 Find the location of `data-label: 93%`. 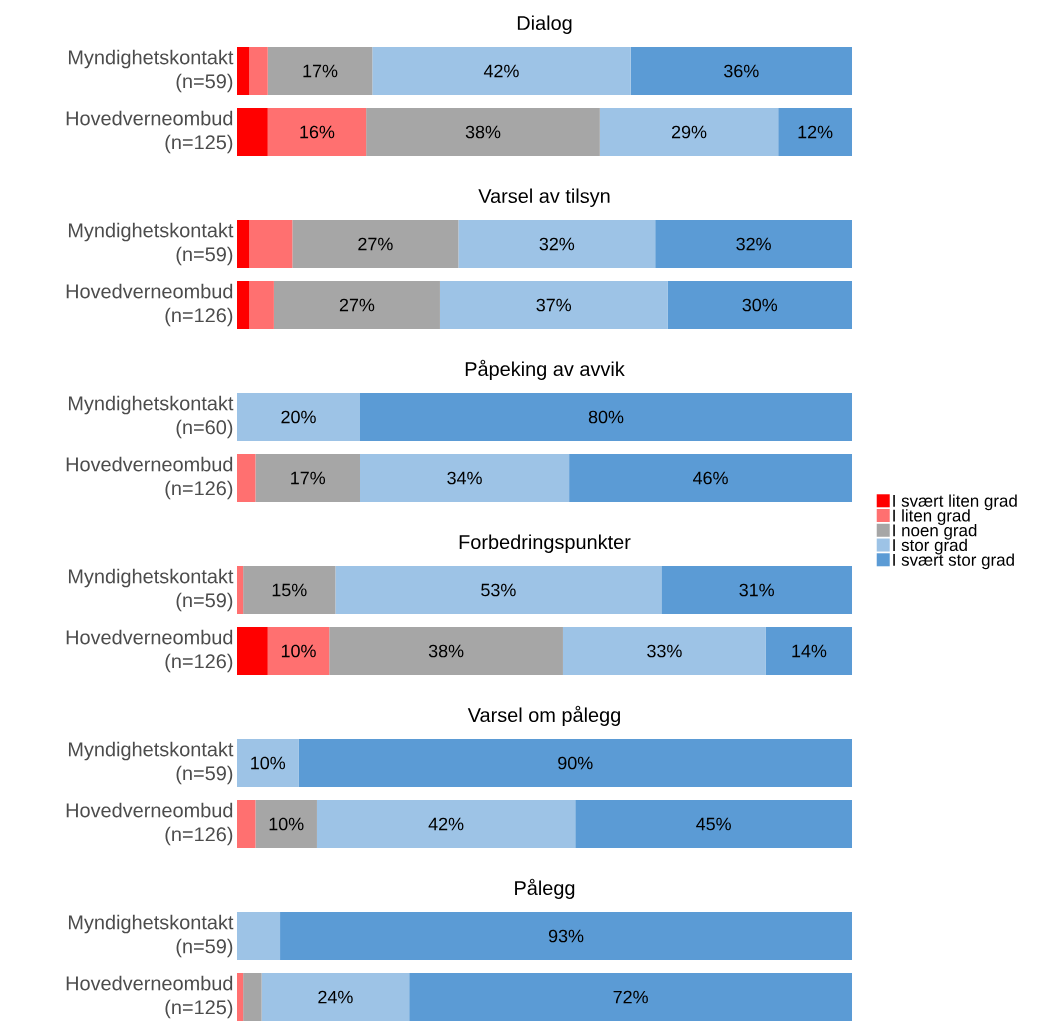

data-label: 93% is located at coordinates (566, 936).